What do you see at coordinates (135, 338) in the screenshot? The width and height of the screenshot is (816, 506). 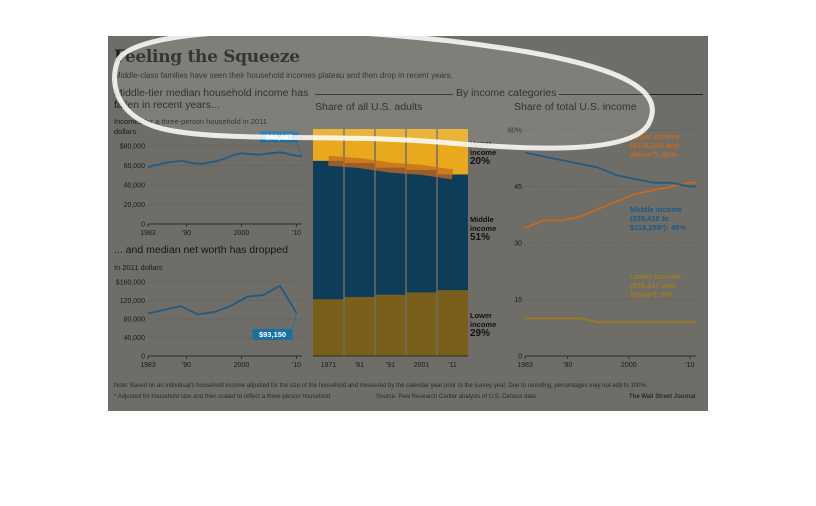 I see `networth-ytick: 40,000` at bounding box center [135, 338].